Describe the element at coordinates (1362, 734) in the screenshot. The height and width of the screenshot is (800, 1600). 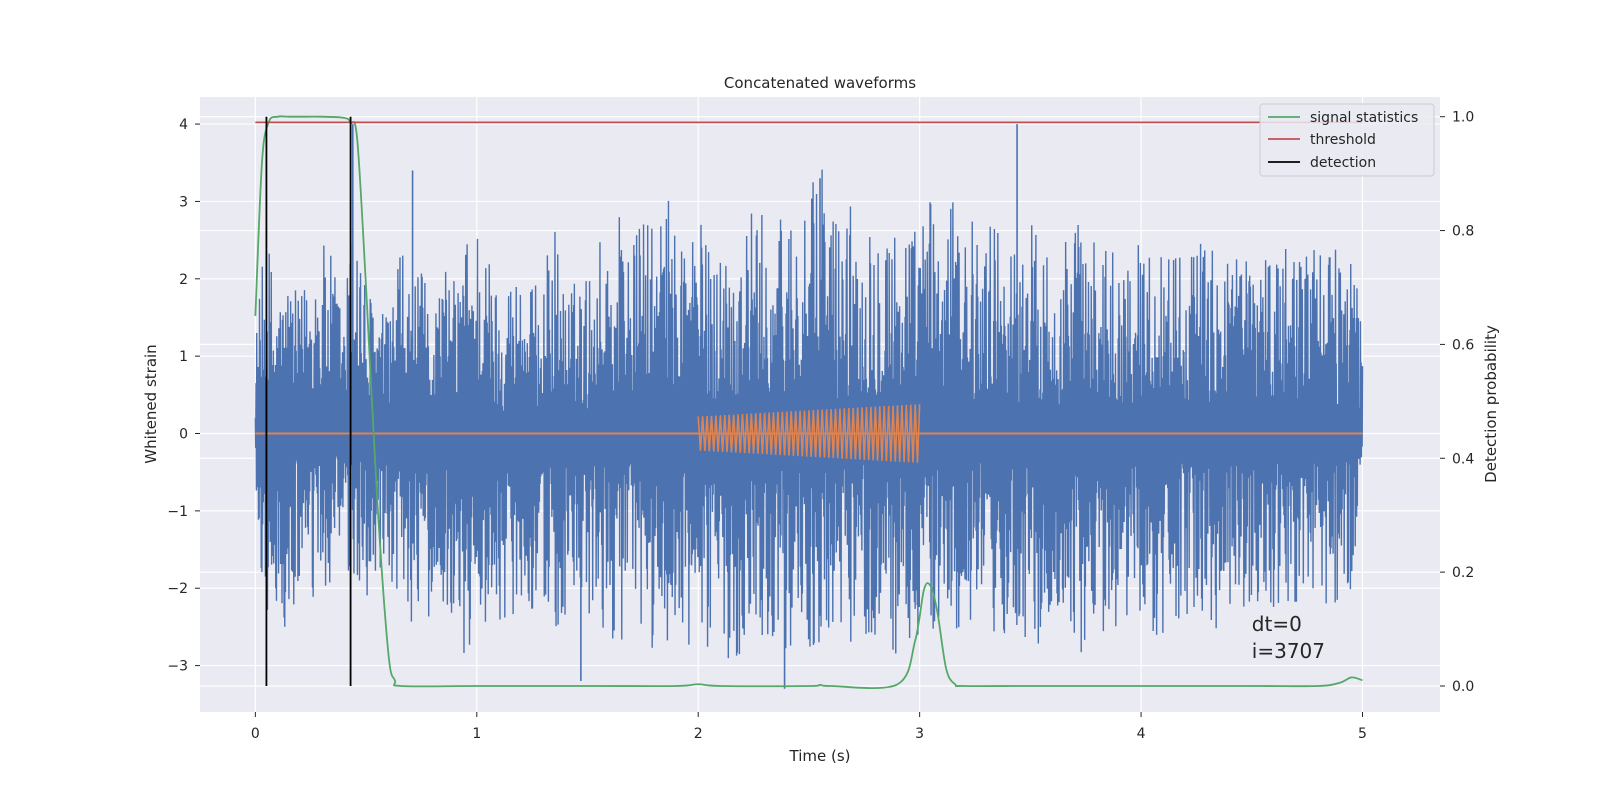
I see `x-tick-label: 5` at that location.